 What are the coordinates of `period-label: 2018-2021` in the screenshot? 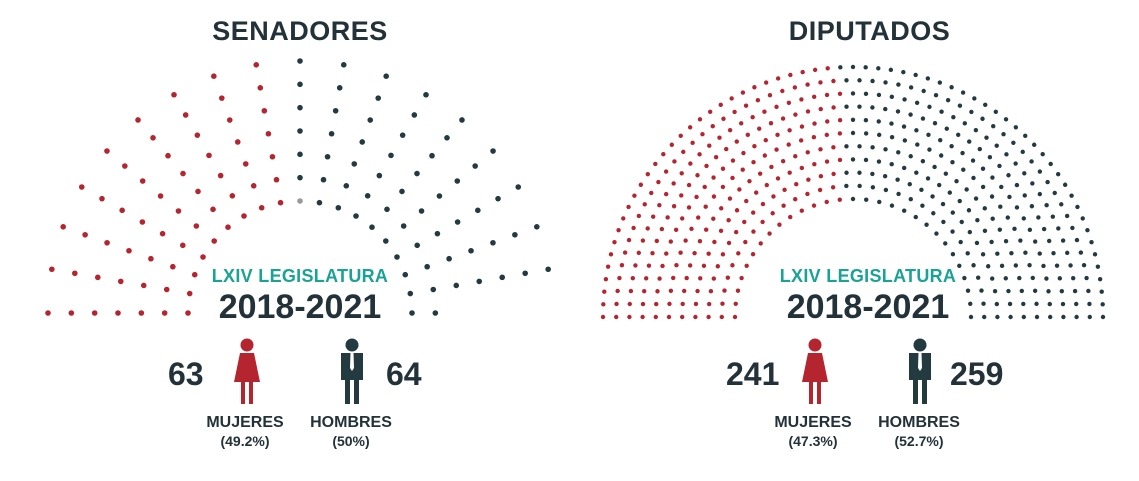 It's located at (868, 307).